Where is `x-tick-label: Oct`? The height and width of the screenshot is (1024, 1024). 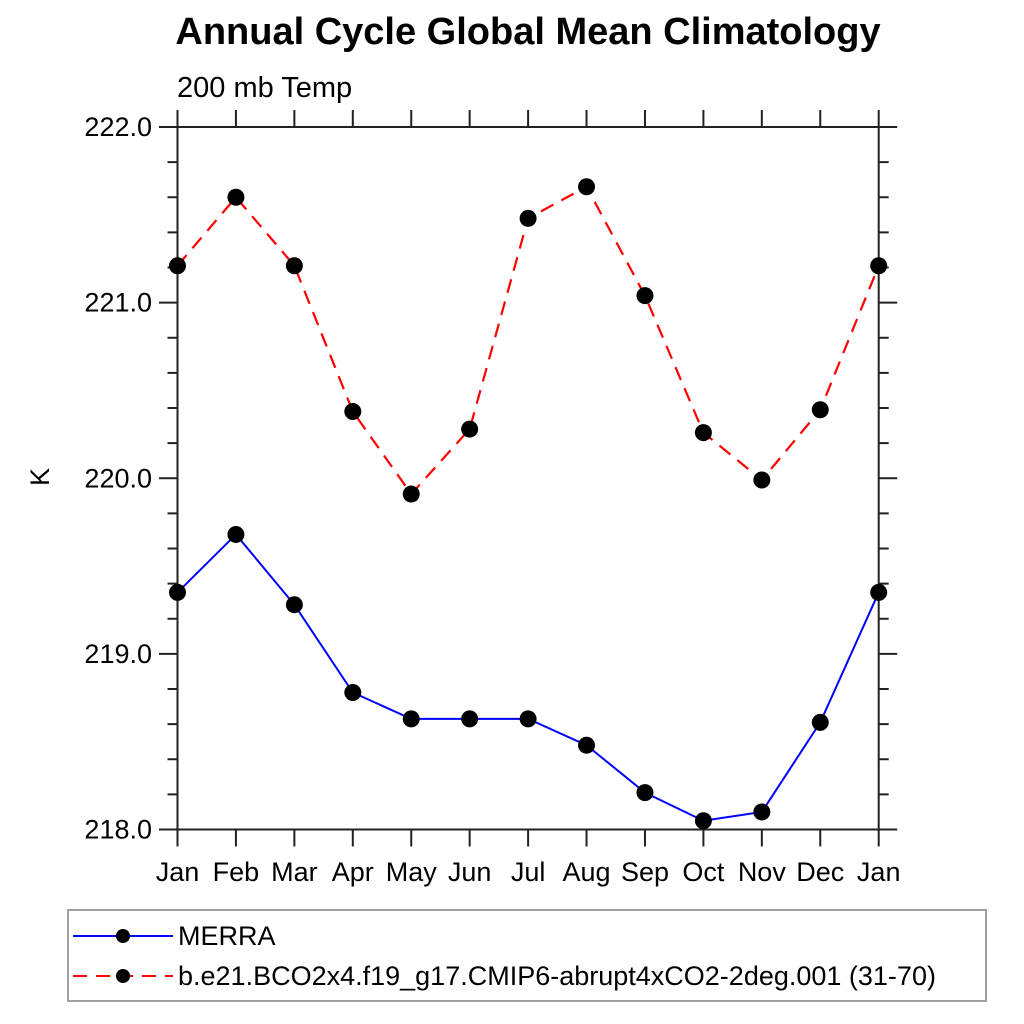 x-tick-label: Oct is located at coordinates (703, 872).